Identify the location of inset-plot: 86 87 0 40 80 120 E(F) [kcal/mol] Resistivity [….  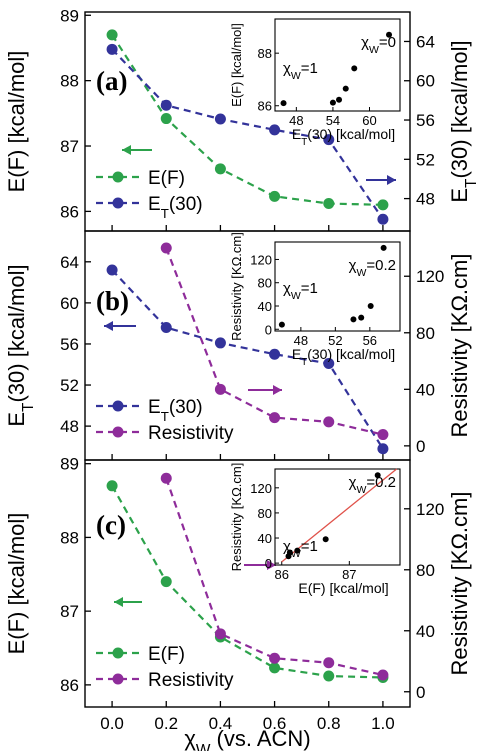
(315, 529).